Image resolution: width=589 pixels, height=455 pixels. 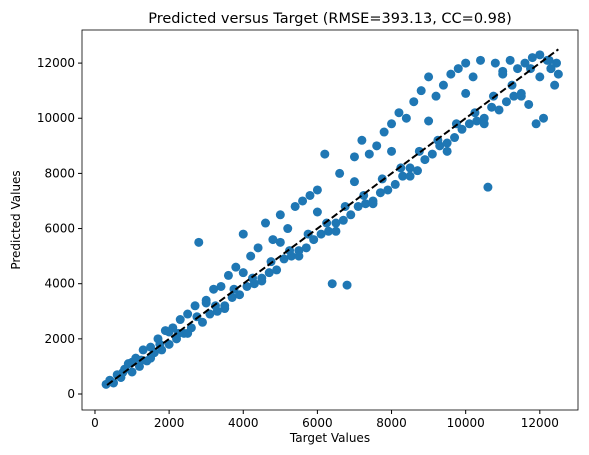 I want to click on y-tick-label: 8000, so click(x=59, y=173).